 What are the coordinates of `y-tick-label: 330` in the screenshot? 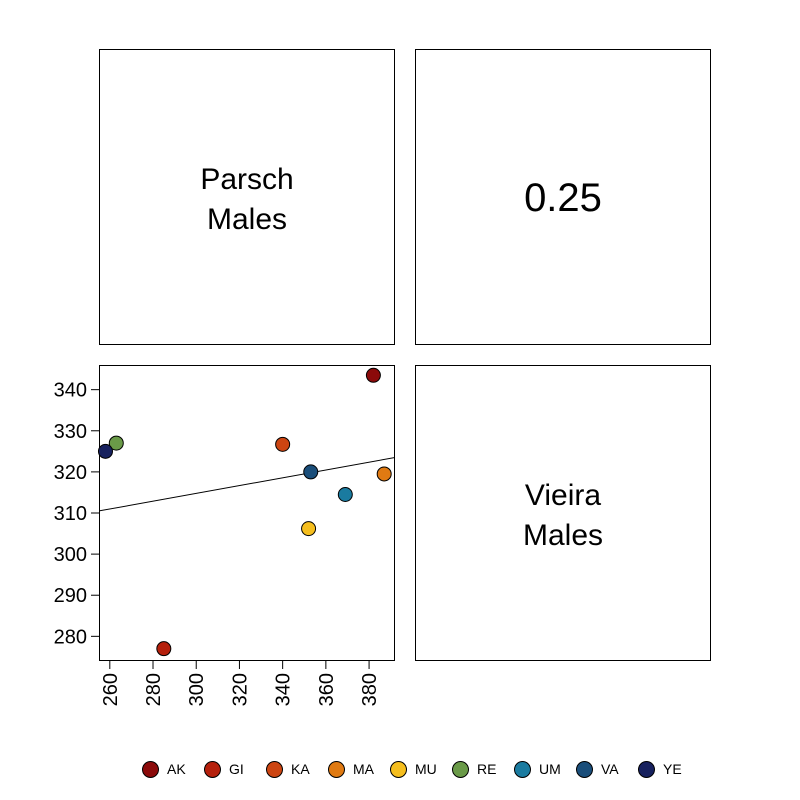 It's located at (70, 432).